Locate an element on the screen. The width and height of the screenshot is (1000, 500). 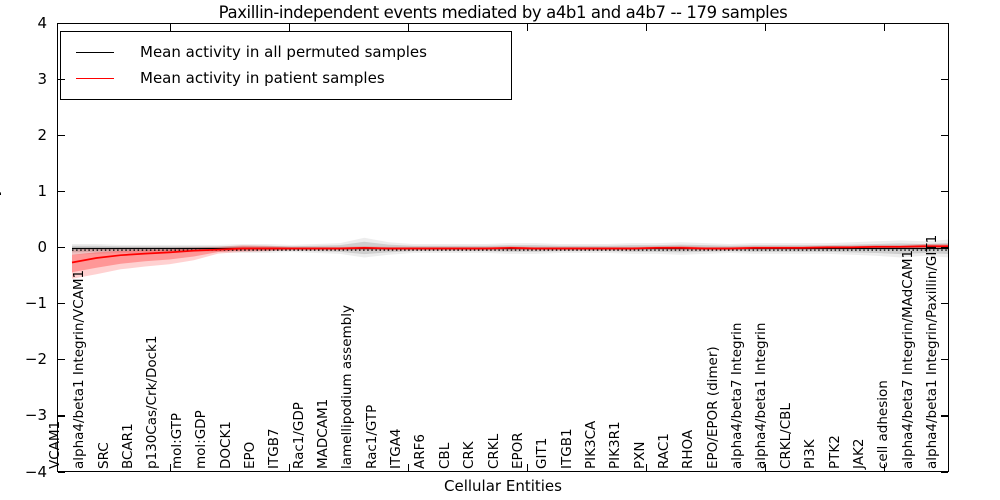
x-tick-label: GIT1 is located at coordinates (542, 453).